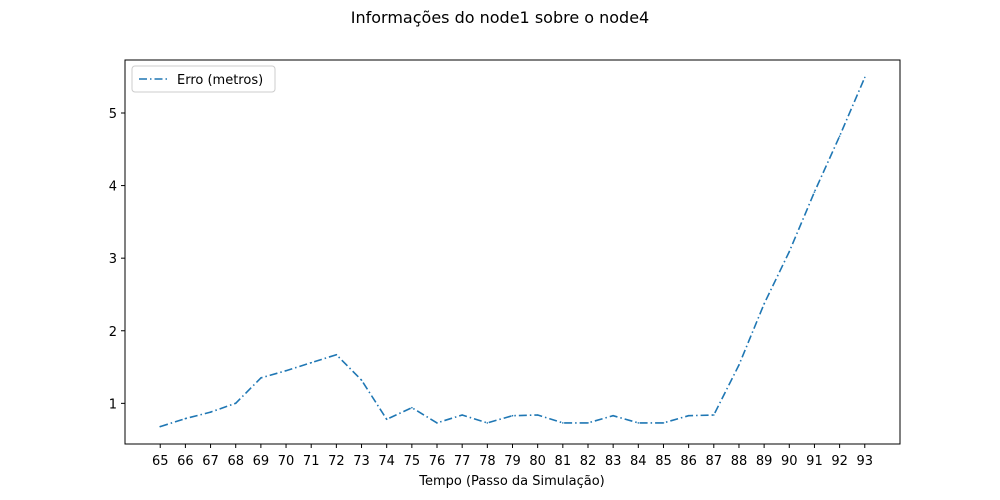 The height and width of the screenshot is (500, 1000). Describe the element at coordinates (160, 461) in the screenshot. I see `x-tick-label: 65` at that location.